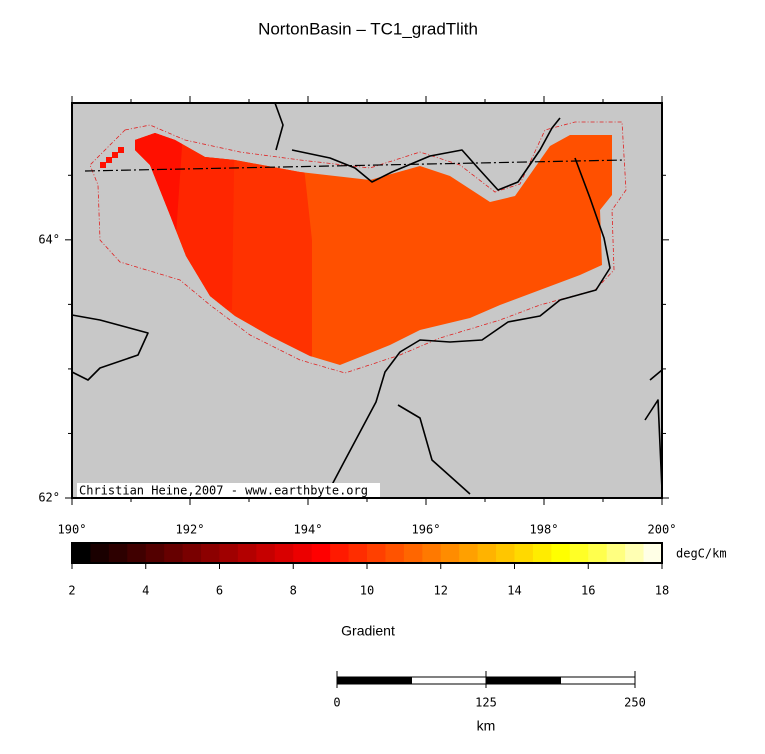  Describe the element at coordinates (72, 530) in the screenshot. I see `x-tick-label: 190°` at that location.